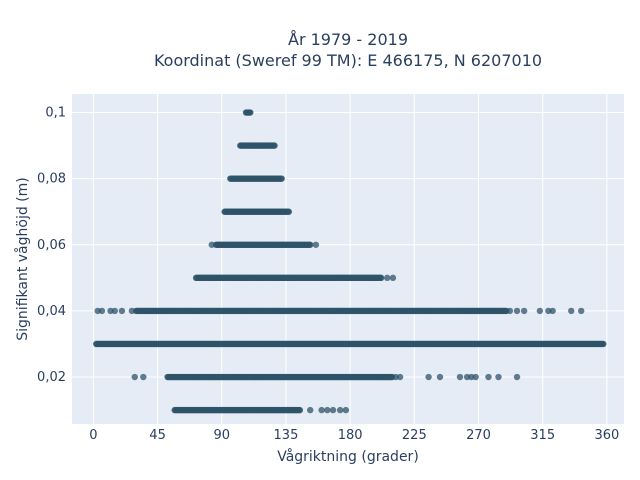 This screenshot has width=640, height=480. What do you see at coordinates (55, 113) in the screenshot?
I see `y-tick-label: 0,1` at bounding box center [55, 113].